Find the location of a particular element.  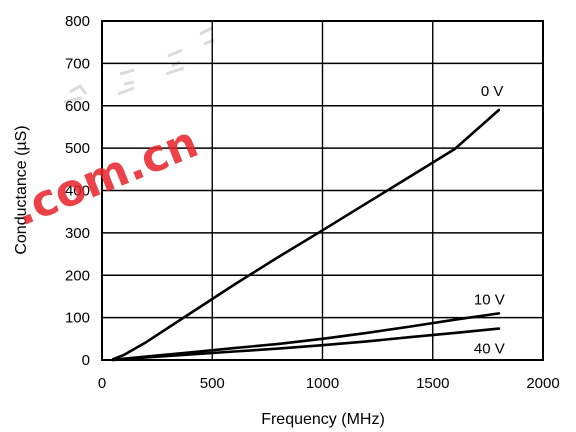

x-tick-label: 1500 is located at coordinates (432, 383).